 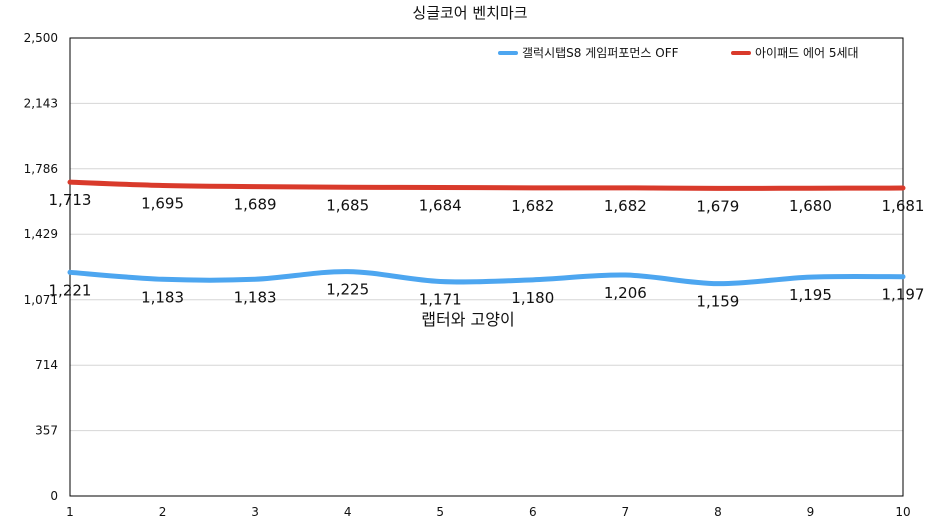 I want to click on y-tick-label: 2,500, so click(x=41, y=38).